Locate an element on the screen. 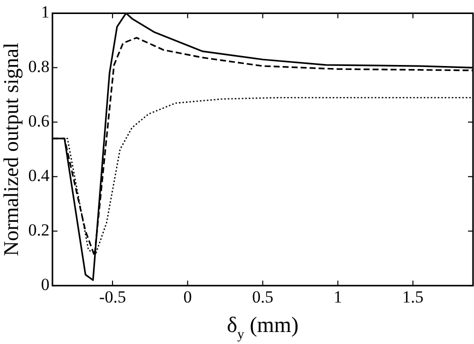  y-tick-label: 0.6 is located at coordinates (39, 121).